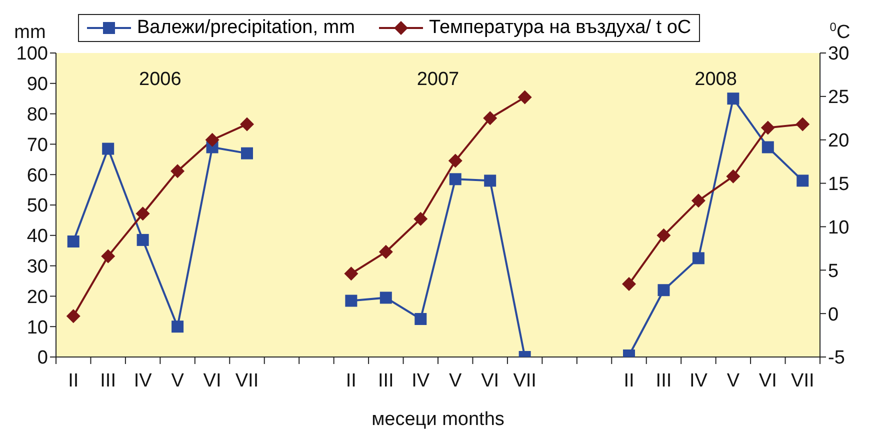 Image resolution: width=872 pixels, height=433 pixels. Describe the element at coordinates (37, 267) in the screenshot. I see `y-tick-label: 30` at that location.